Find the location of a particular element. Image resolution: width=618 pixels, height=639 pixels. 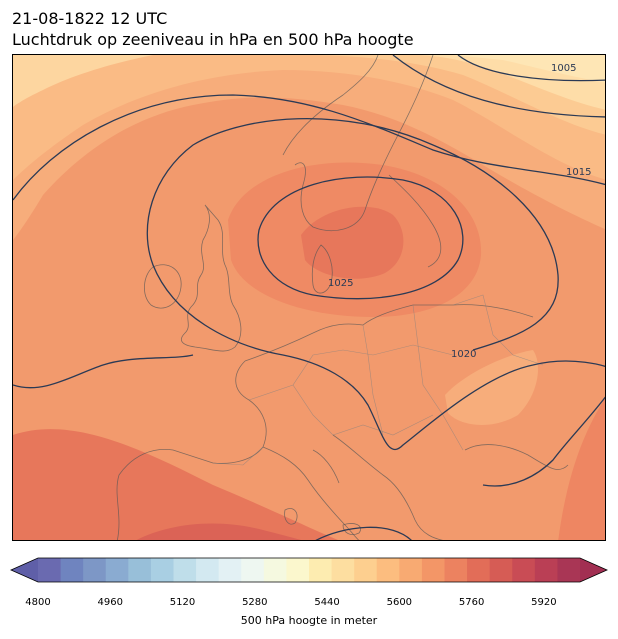

height-band-5840-south is located at coordinates (219, 531).